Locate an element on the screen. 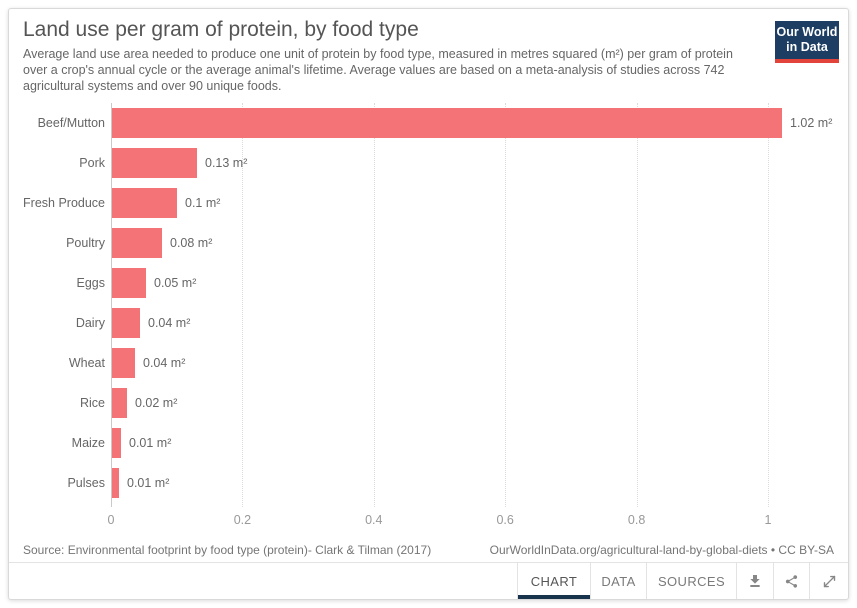  category-label: Pork is located at coordinates (92, 163).